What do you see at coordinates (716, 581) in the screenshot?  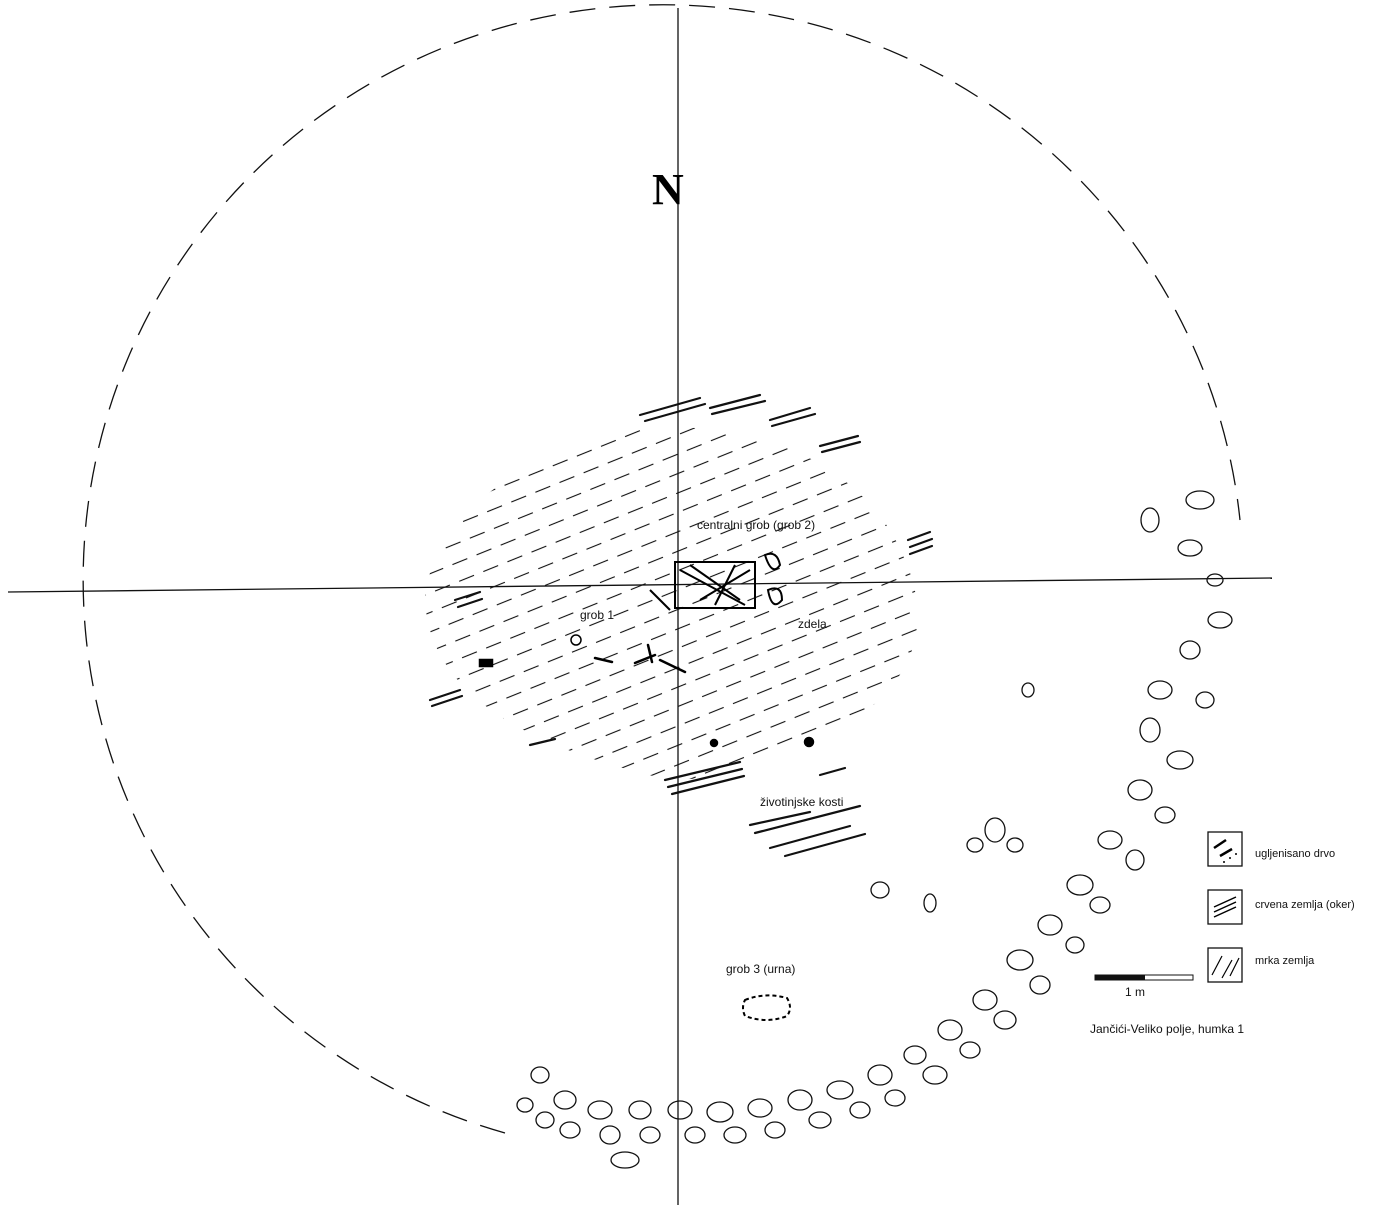 I see `central-grave-remains` at bounding box center [716, 581].